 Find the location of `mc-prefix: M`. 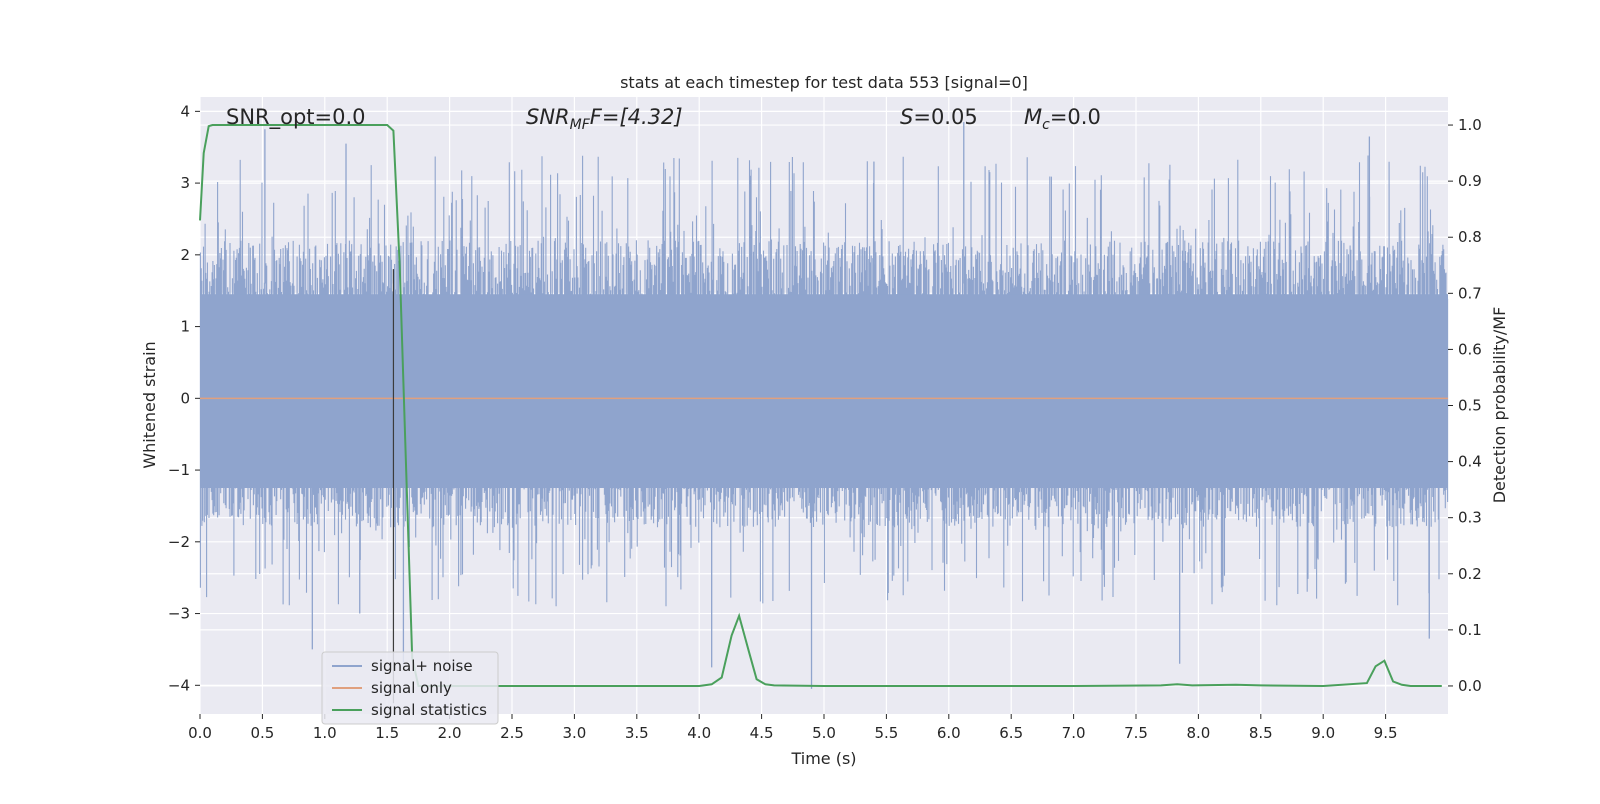

mc-prefix: M is located at coordinates (1033, 117).